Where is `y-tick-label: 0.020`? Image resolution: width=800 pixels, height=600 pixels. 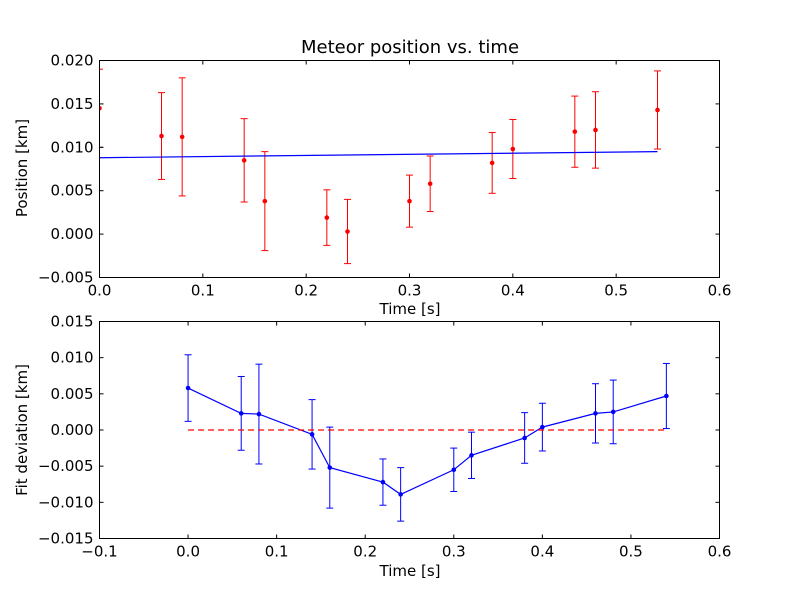
y-tick-label: 0.020 is located at coordinates (72, 61).